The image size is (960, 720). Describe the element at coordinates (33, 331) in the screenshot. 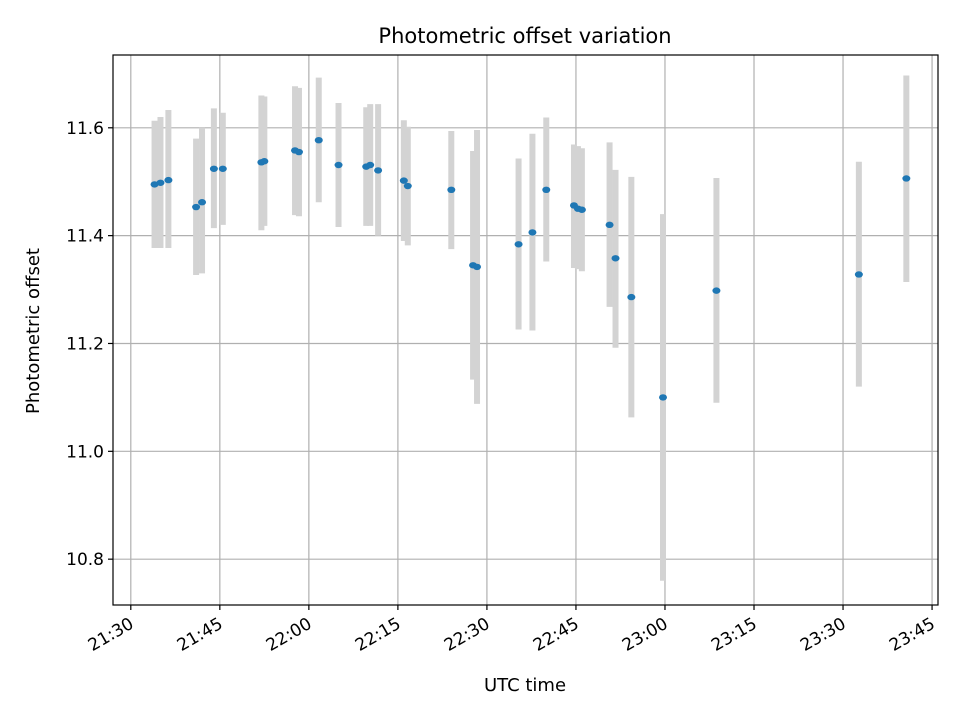

I see `y-axis-label: Photometric offset` at that location.